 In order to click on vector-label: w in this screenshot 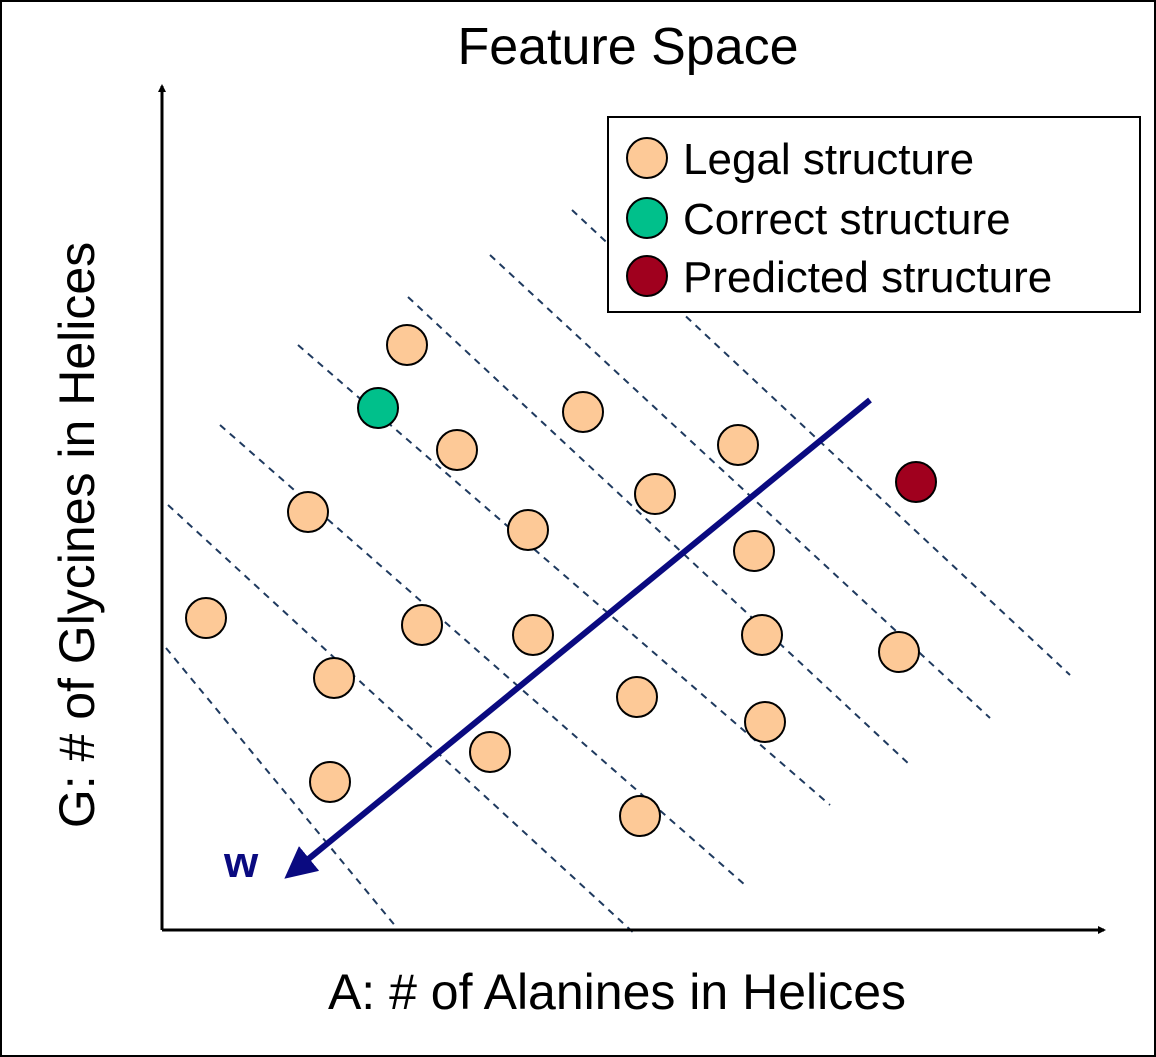, I will do `click(241, 862)`.